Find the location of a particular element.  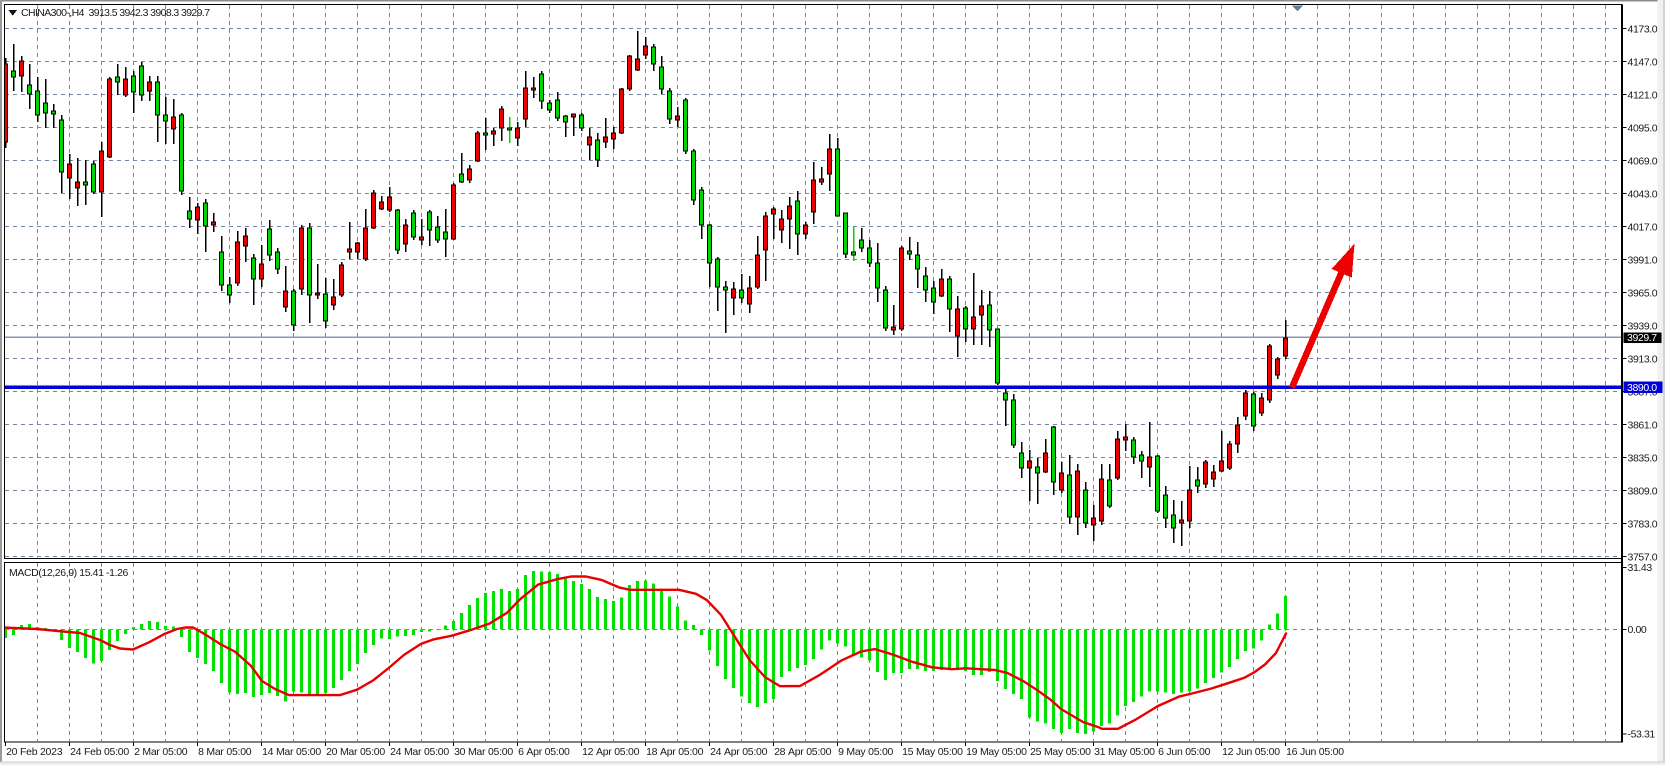

svg-text: 8 Mar 05:00 is located at coordinates (225, 752).